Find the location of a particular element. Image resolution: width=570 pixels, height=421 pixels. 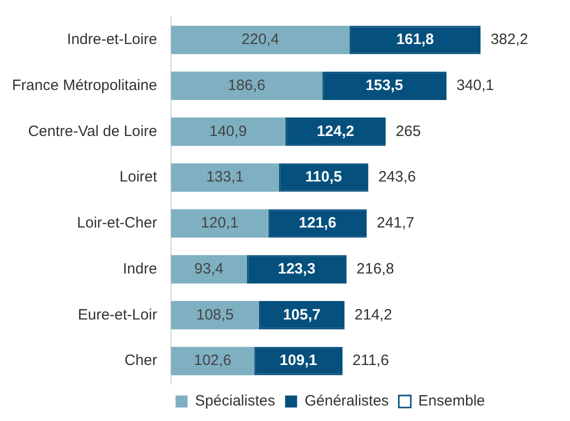

data-label: 161,8 is located at coordinates (415, 39).